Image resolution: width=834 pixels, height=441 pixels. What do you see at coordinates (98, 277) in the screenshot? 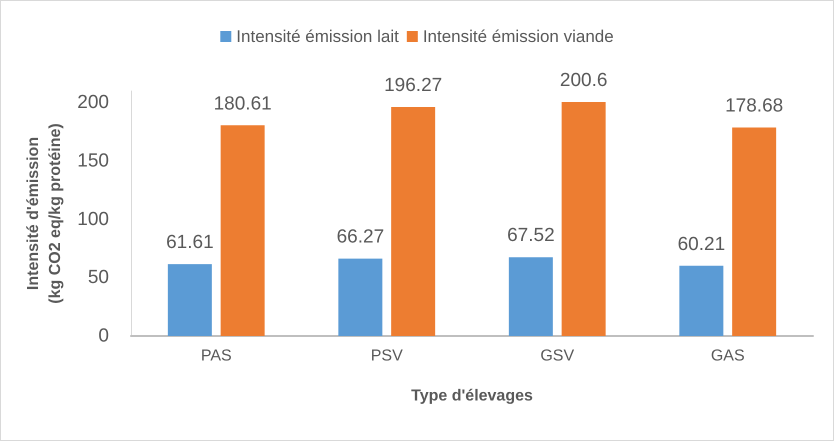
I see `y-tick-label: 50` at bounding box center [98, 277].